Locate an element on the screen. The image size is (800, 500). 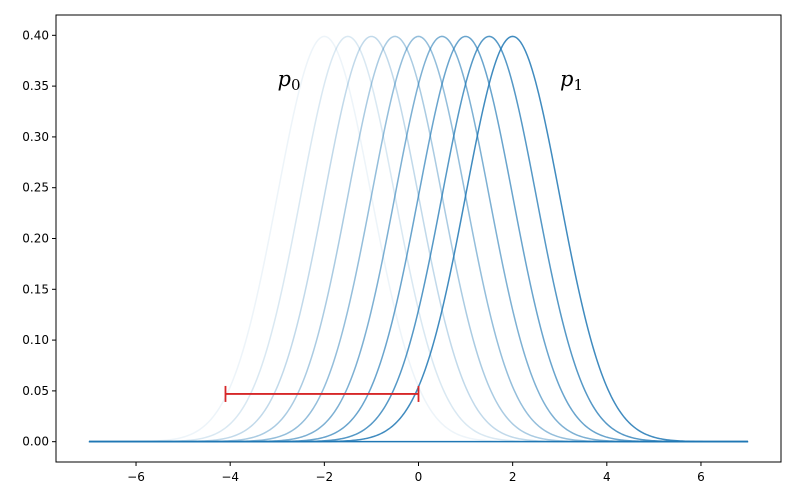
y-tick-label: 0.10 is located at coordinates (35, 340).